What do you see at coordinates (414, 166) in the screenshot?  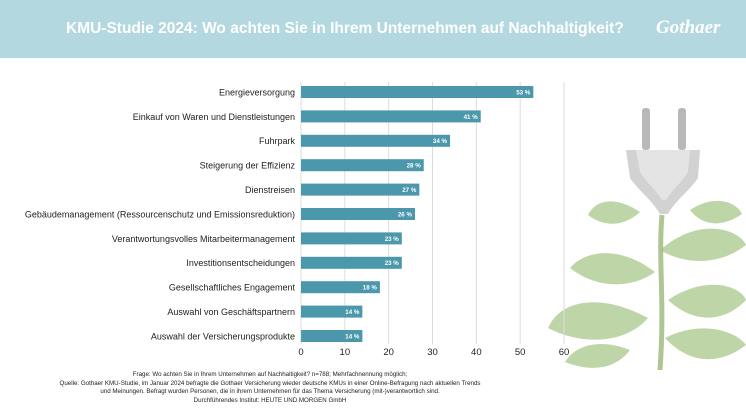 I see `data-label: 28 %` at bounding box center [414, 166].